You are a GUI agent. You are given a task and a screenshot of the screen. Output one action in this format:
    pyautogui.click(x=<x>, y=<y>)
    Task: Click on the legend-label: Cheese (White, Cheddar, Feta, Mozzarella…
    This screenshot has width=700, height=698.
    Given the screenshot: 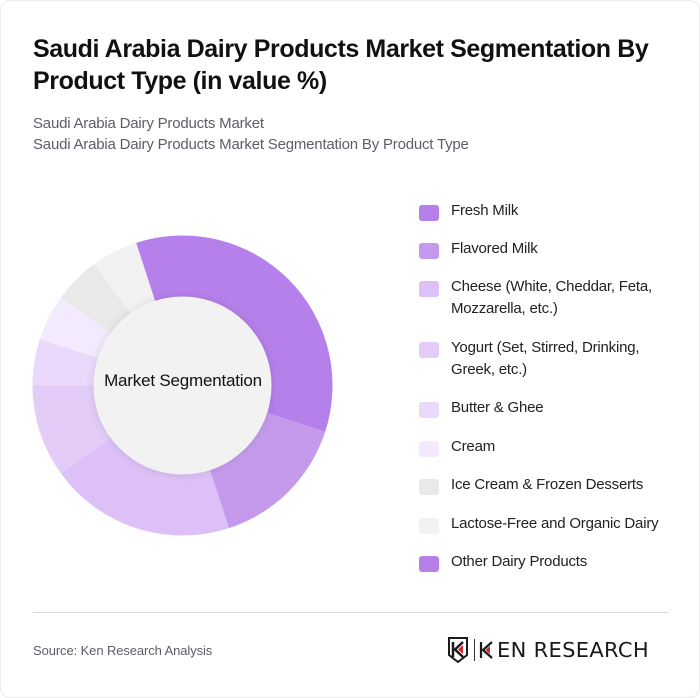 What is the action you would take?
    pyautogui.click(x=551, y=297)
    